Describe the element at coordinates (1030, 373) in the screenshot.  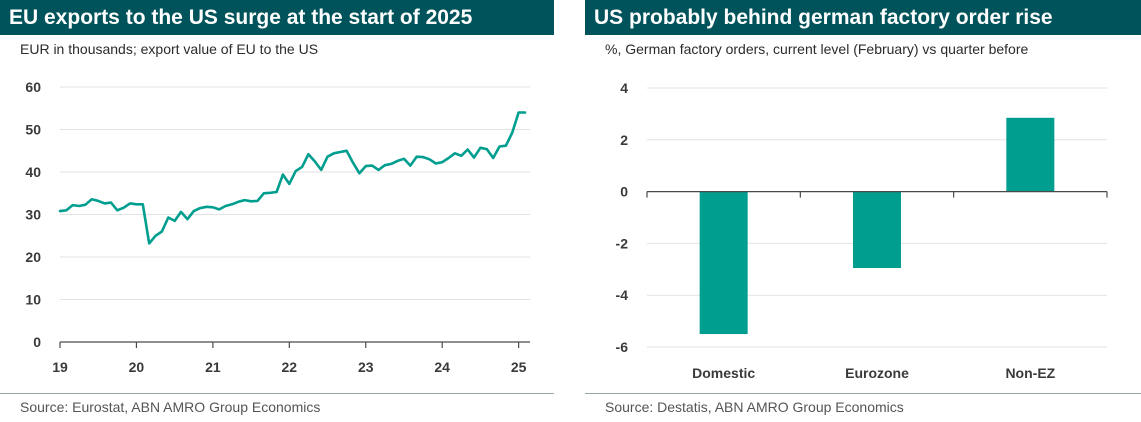
I see `x-category-label: Non-EZ` at that location.